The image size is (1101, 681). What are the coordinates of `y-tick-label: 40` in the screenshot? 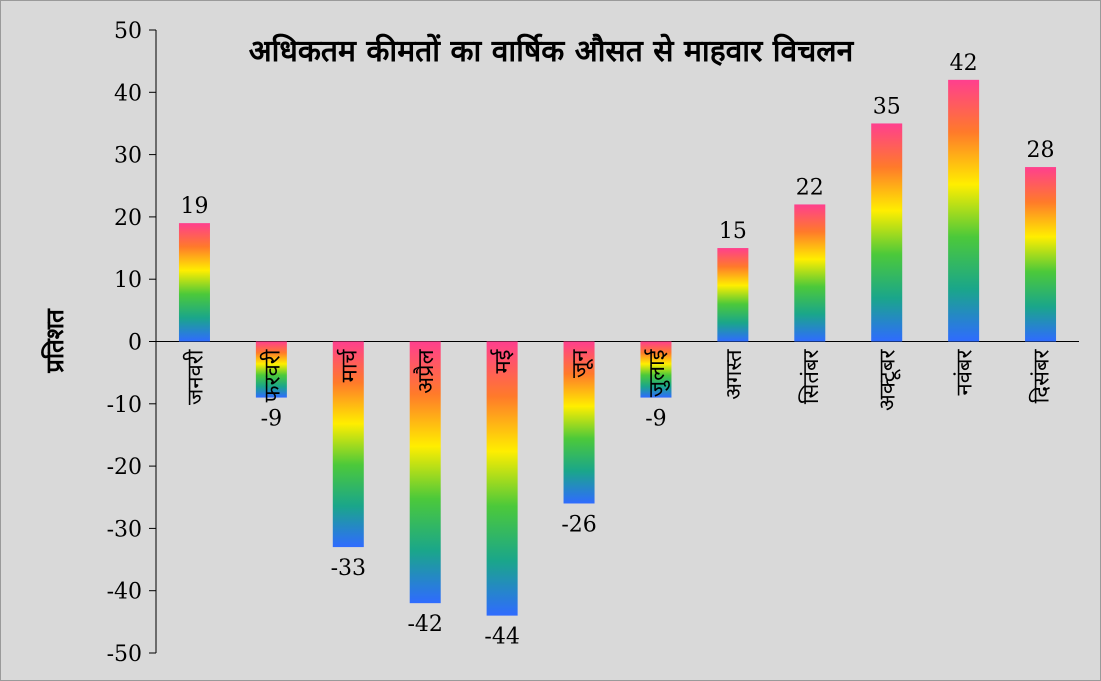 It's located at (128, 93).